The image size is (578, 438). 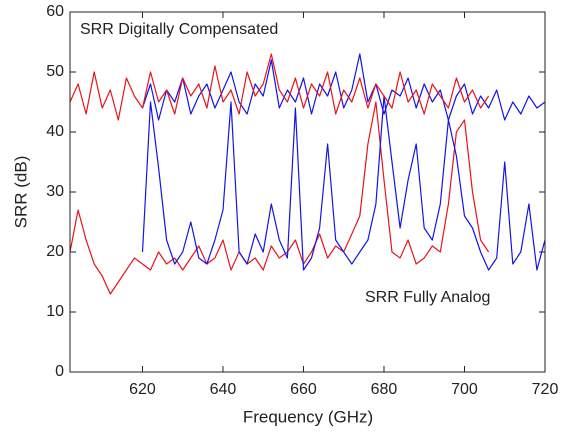 I want to click on x-tick-label: 660, so click(x=303, y=389).